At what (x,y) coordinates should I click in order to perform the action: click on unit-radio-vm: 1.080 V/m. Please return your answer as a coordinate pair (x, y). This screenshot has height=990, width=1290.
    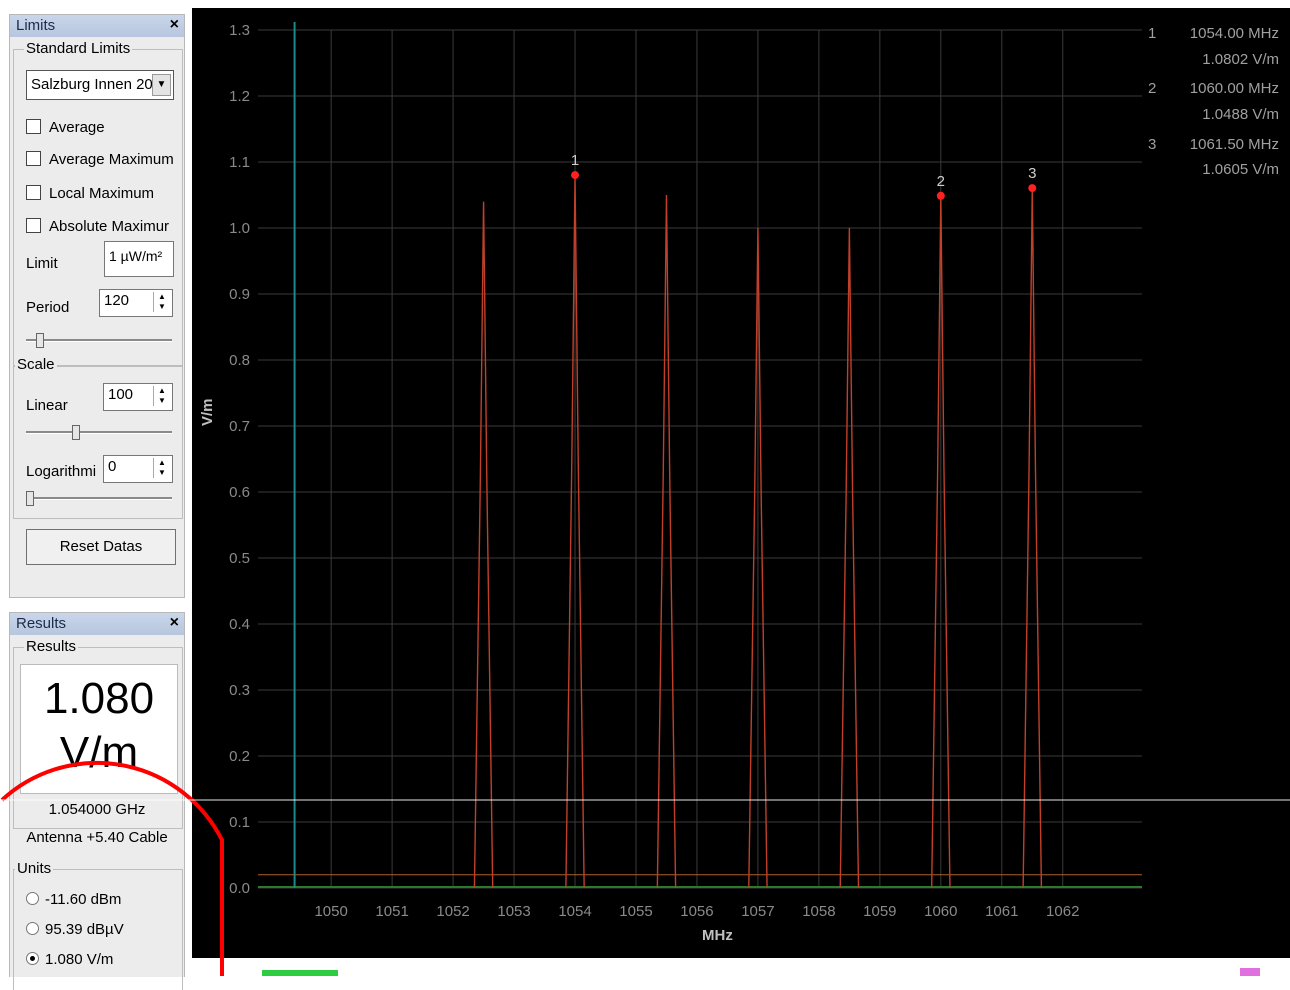
    Looking at the image, I should click on (69, 959).